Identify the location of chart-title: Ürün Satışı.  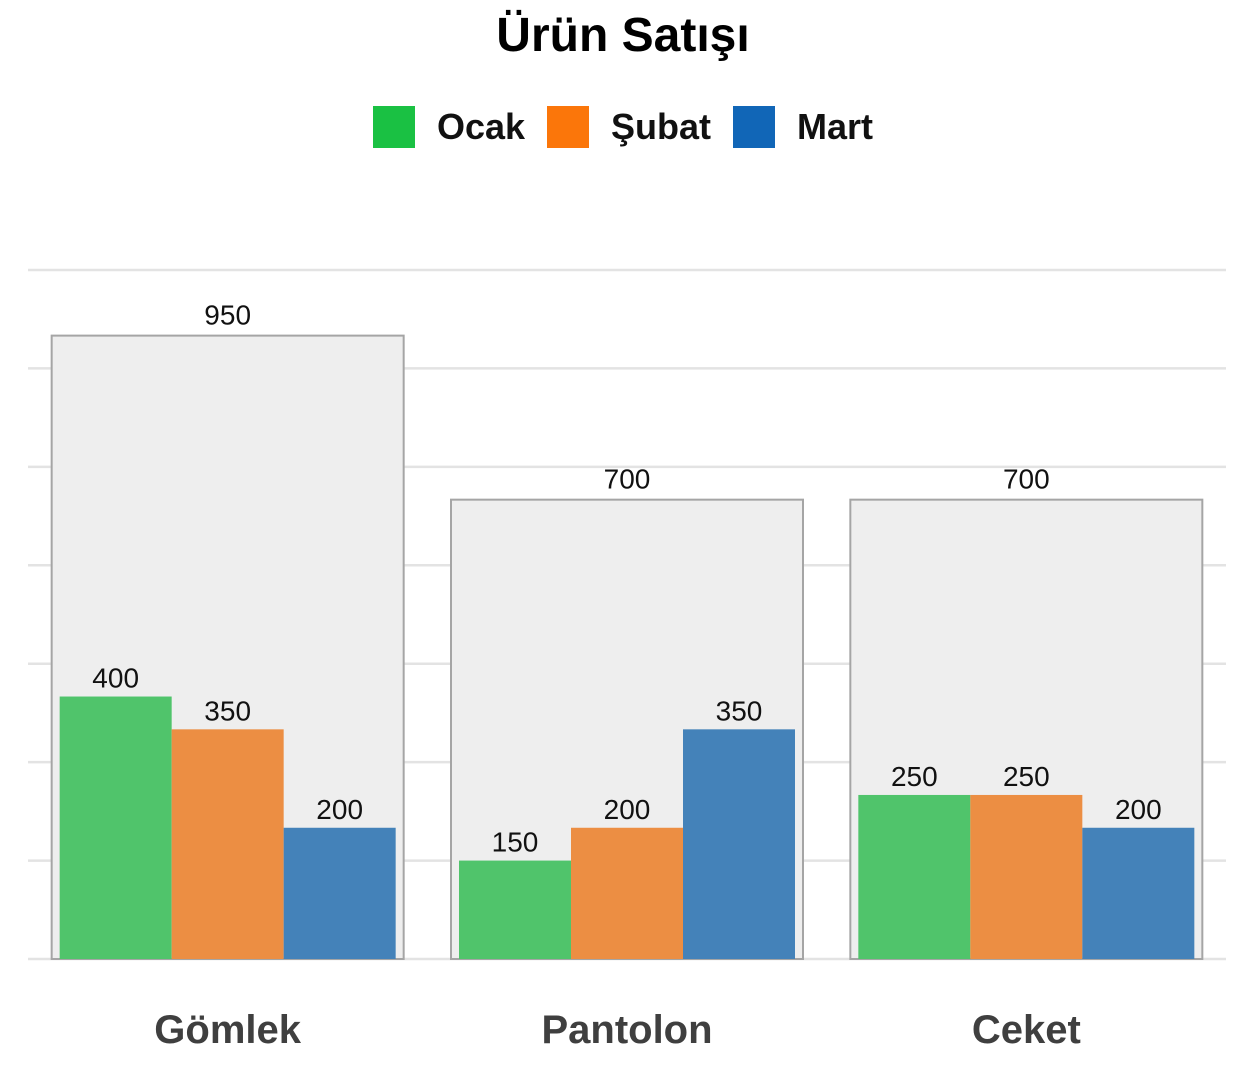
(623, 35).